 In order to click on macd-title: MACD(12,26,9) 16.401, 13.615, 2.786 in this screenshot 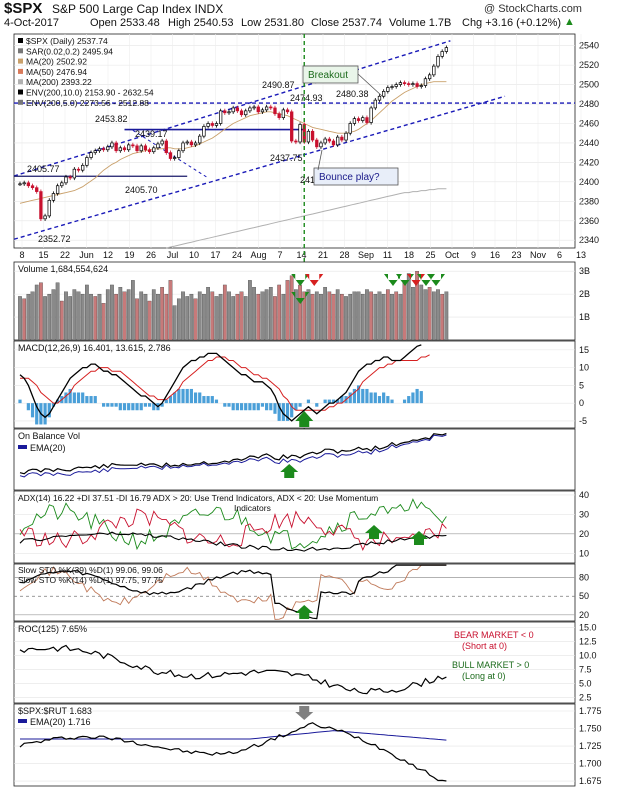, I will do `click(94, 348)`.